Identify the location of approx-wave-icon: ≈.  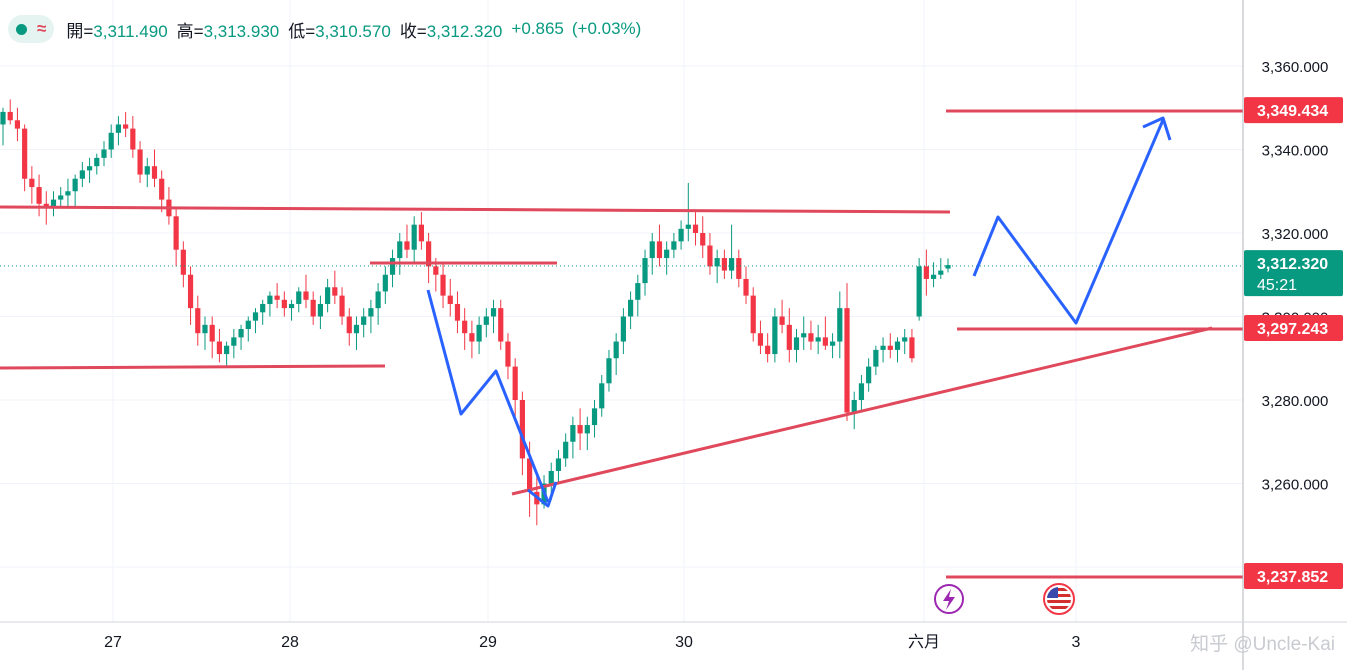
(42, 28).